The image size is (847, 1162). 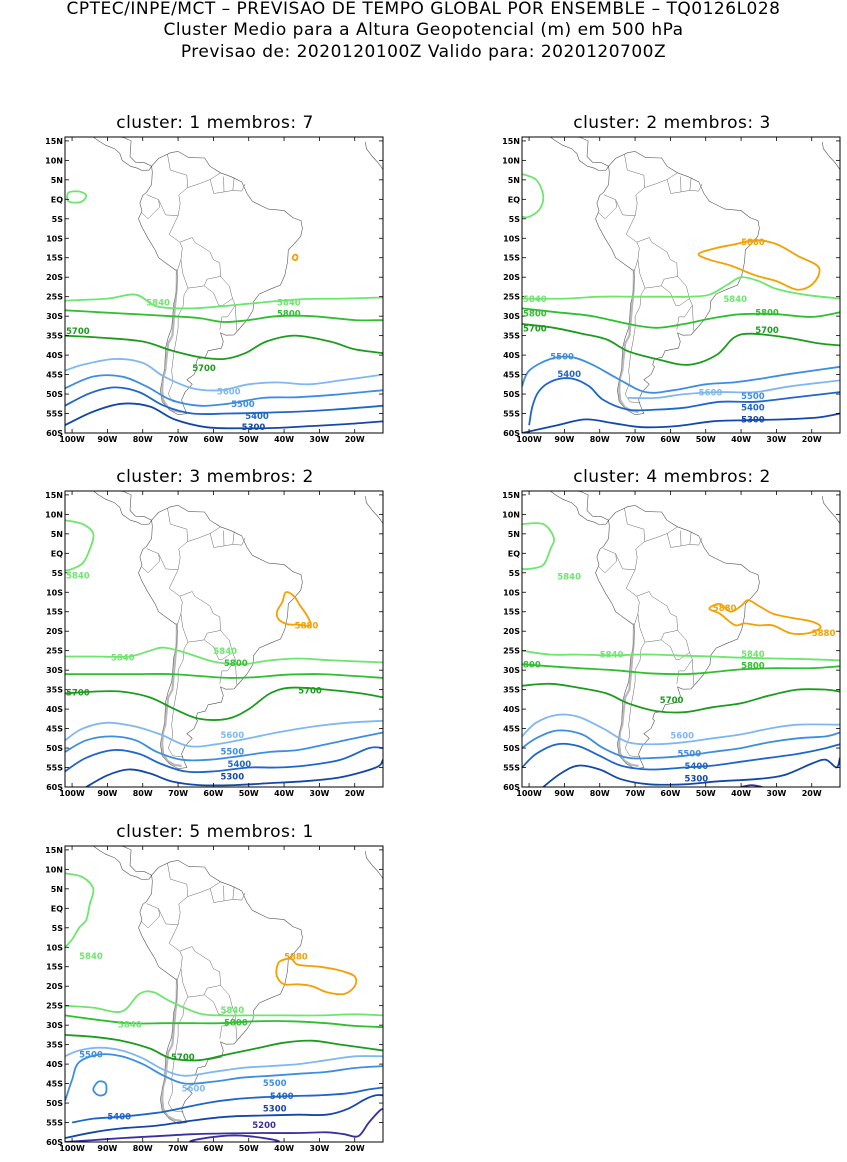 What do you see at coordinates (511, 258) in the screenshot?
I see `lat-tick-label: 15S` at bounding box center [511, 258].